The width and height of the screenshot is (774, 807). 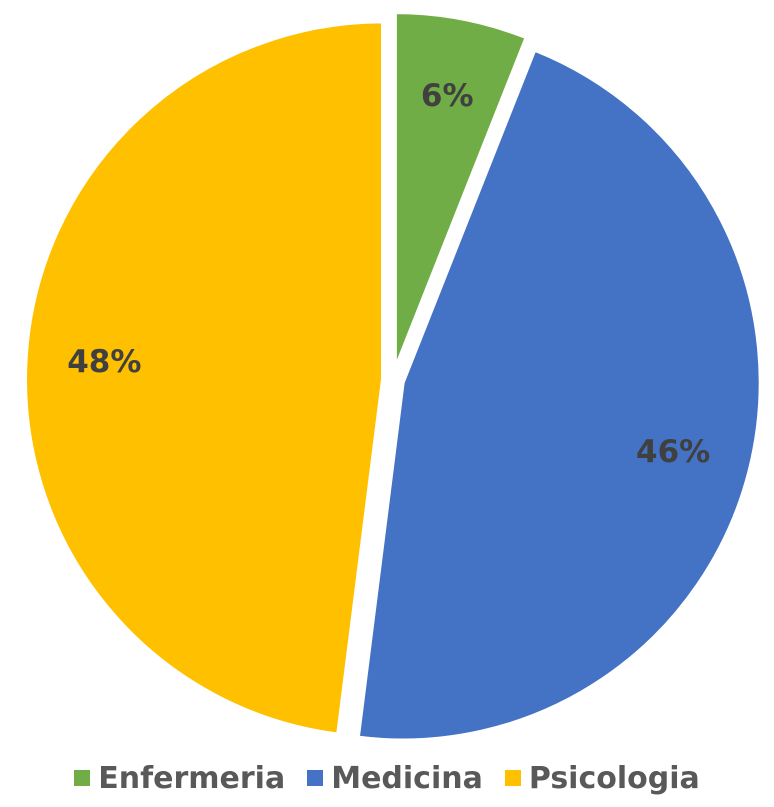 I want to click on pie-slice-enfermeria, so click(x=461, y=190).